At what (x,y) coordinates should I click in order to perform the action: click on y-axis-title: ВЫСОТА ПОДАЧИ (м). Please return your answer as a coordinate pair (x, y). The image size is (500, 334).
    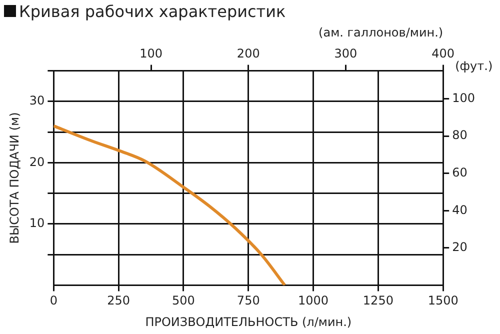
    Looking at the image, I should click on (14, 178).